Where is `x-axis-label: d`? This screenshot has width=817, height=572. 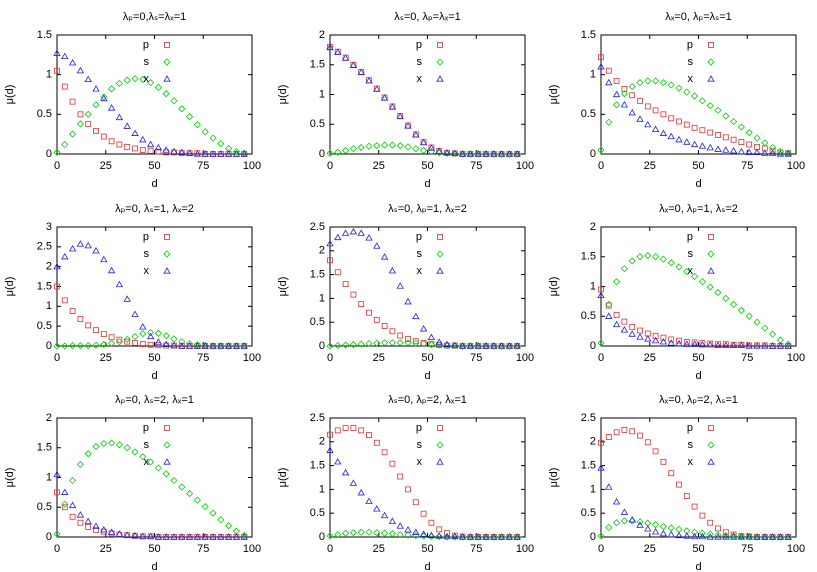
x-axis-label: d is located at coordinates (698, 184).